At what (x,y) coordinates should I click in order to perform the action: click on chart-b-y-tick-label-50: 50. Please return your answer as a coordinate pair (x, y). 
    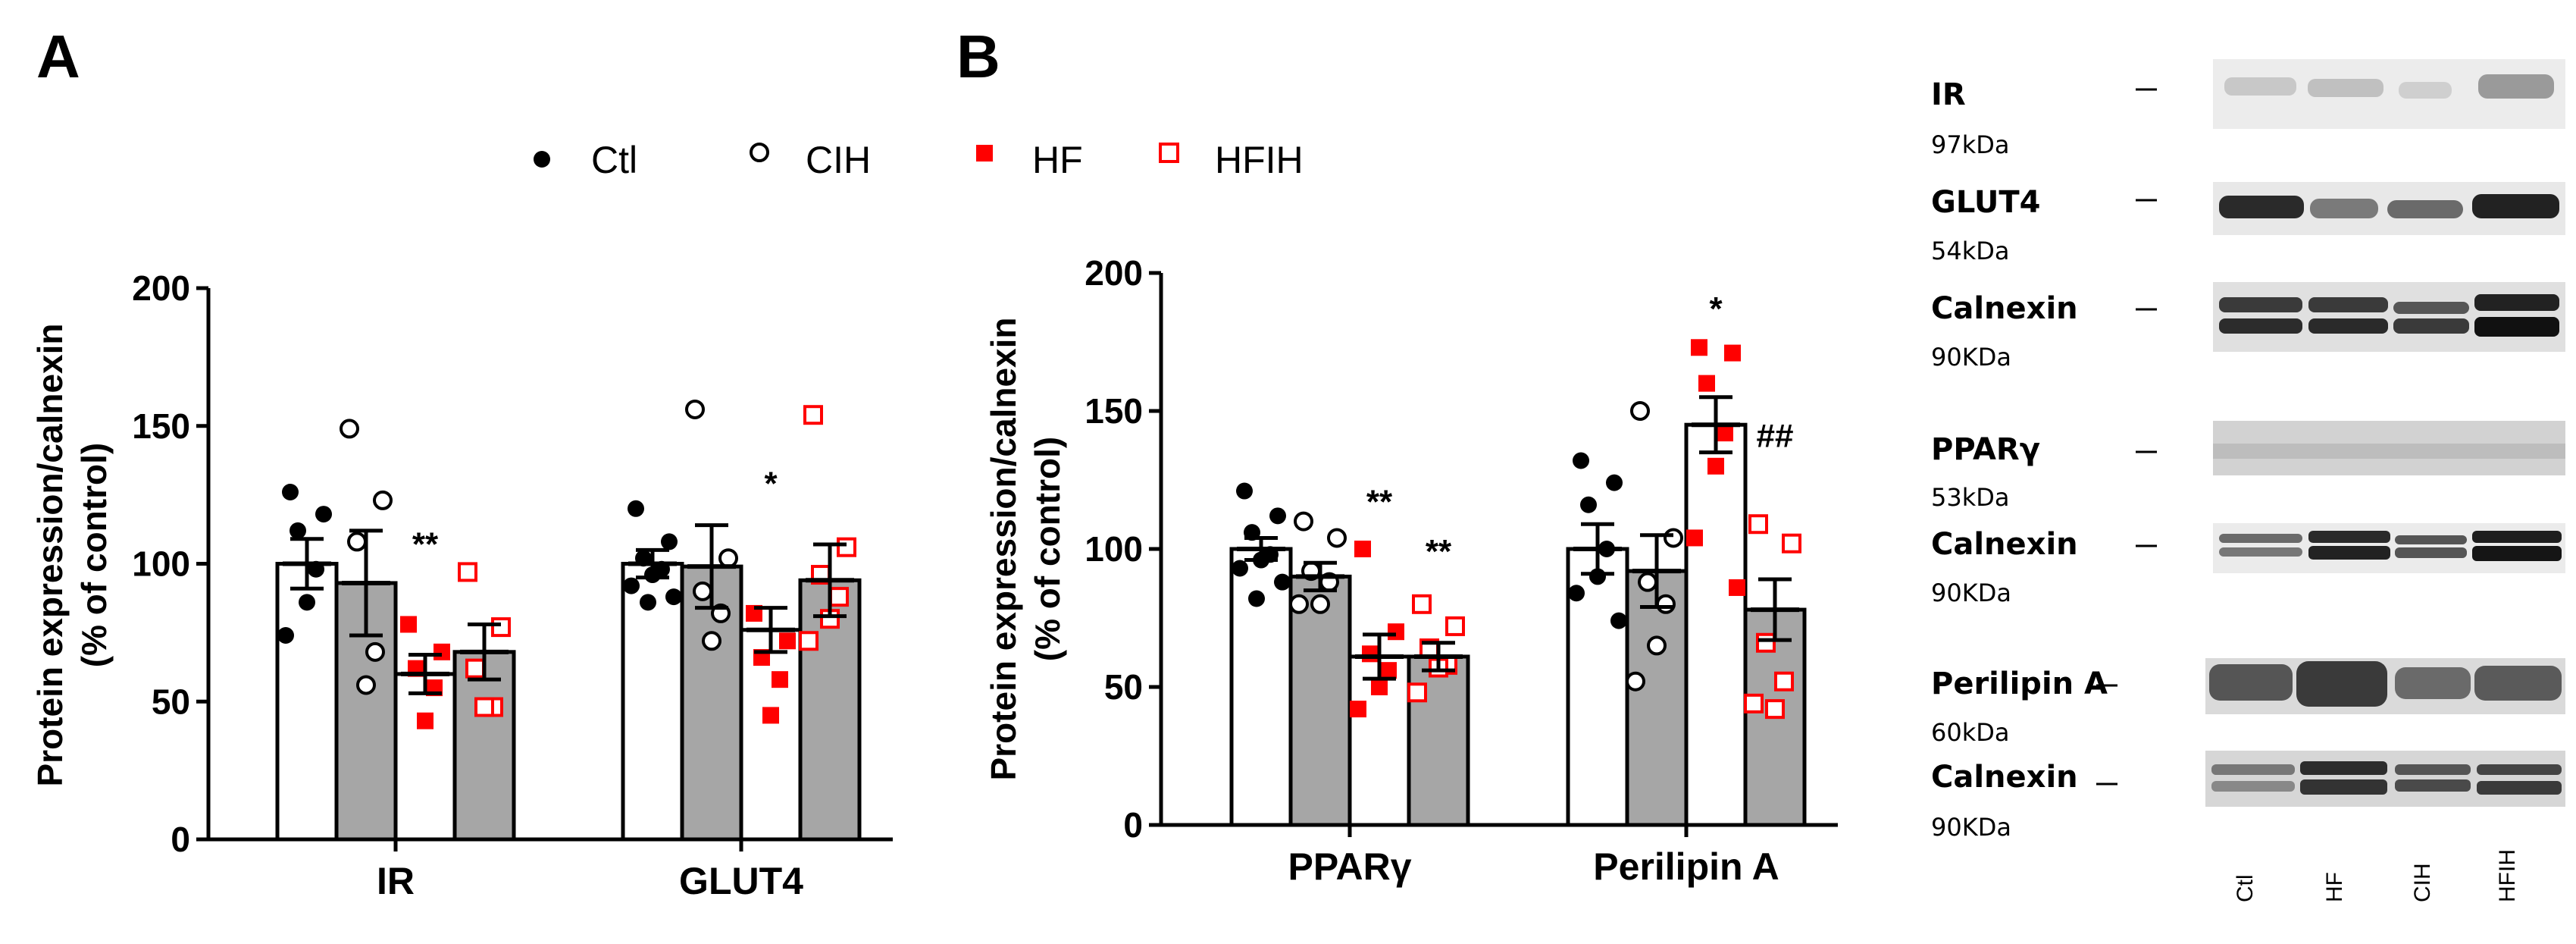
    Looking at the image, I should click on (1123, 687).